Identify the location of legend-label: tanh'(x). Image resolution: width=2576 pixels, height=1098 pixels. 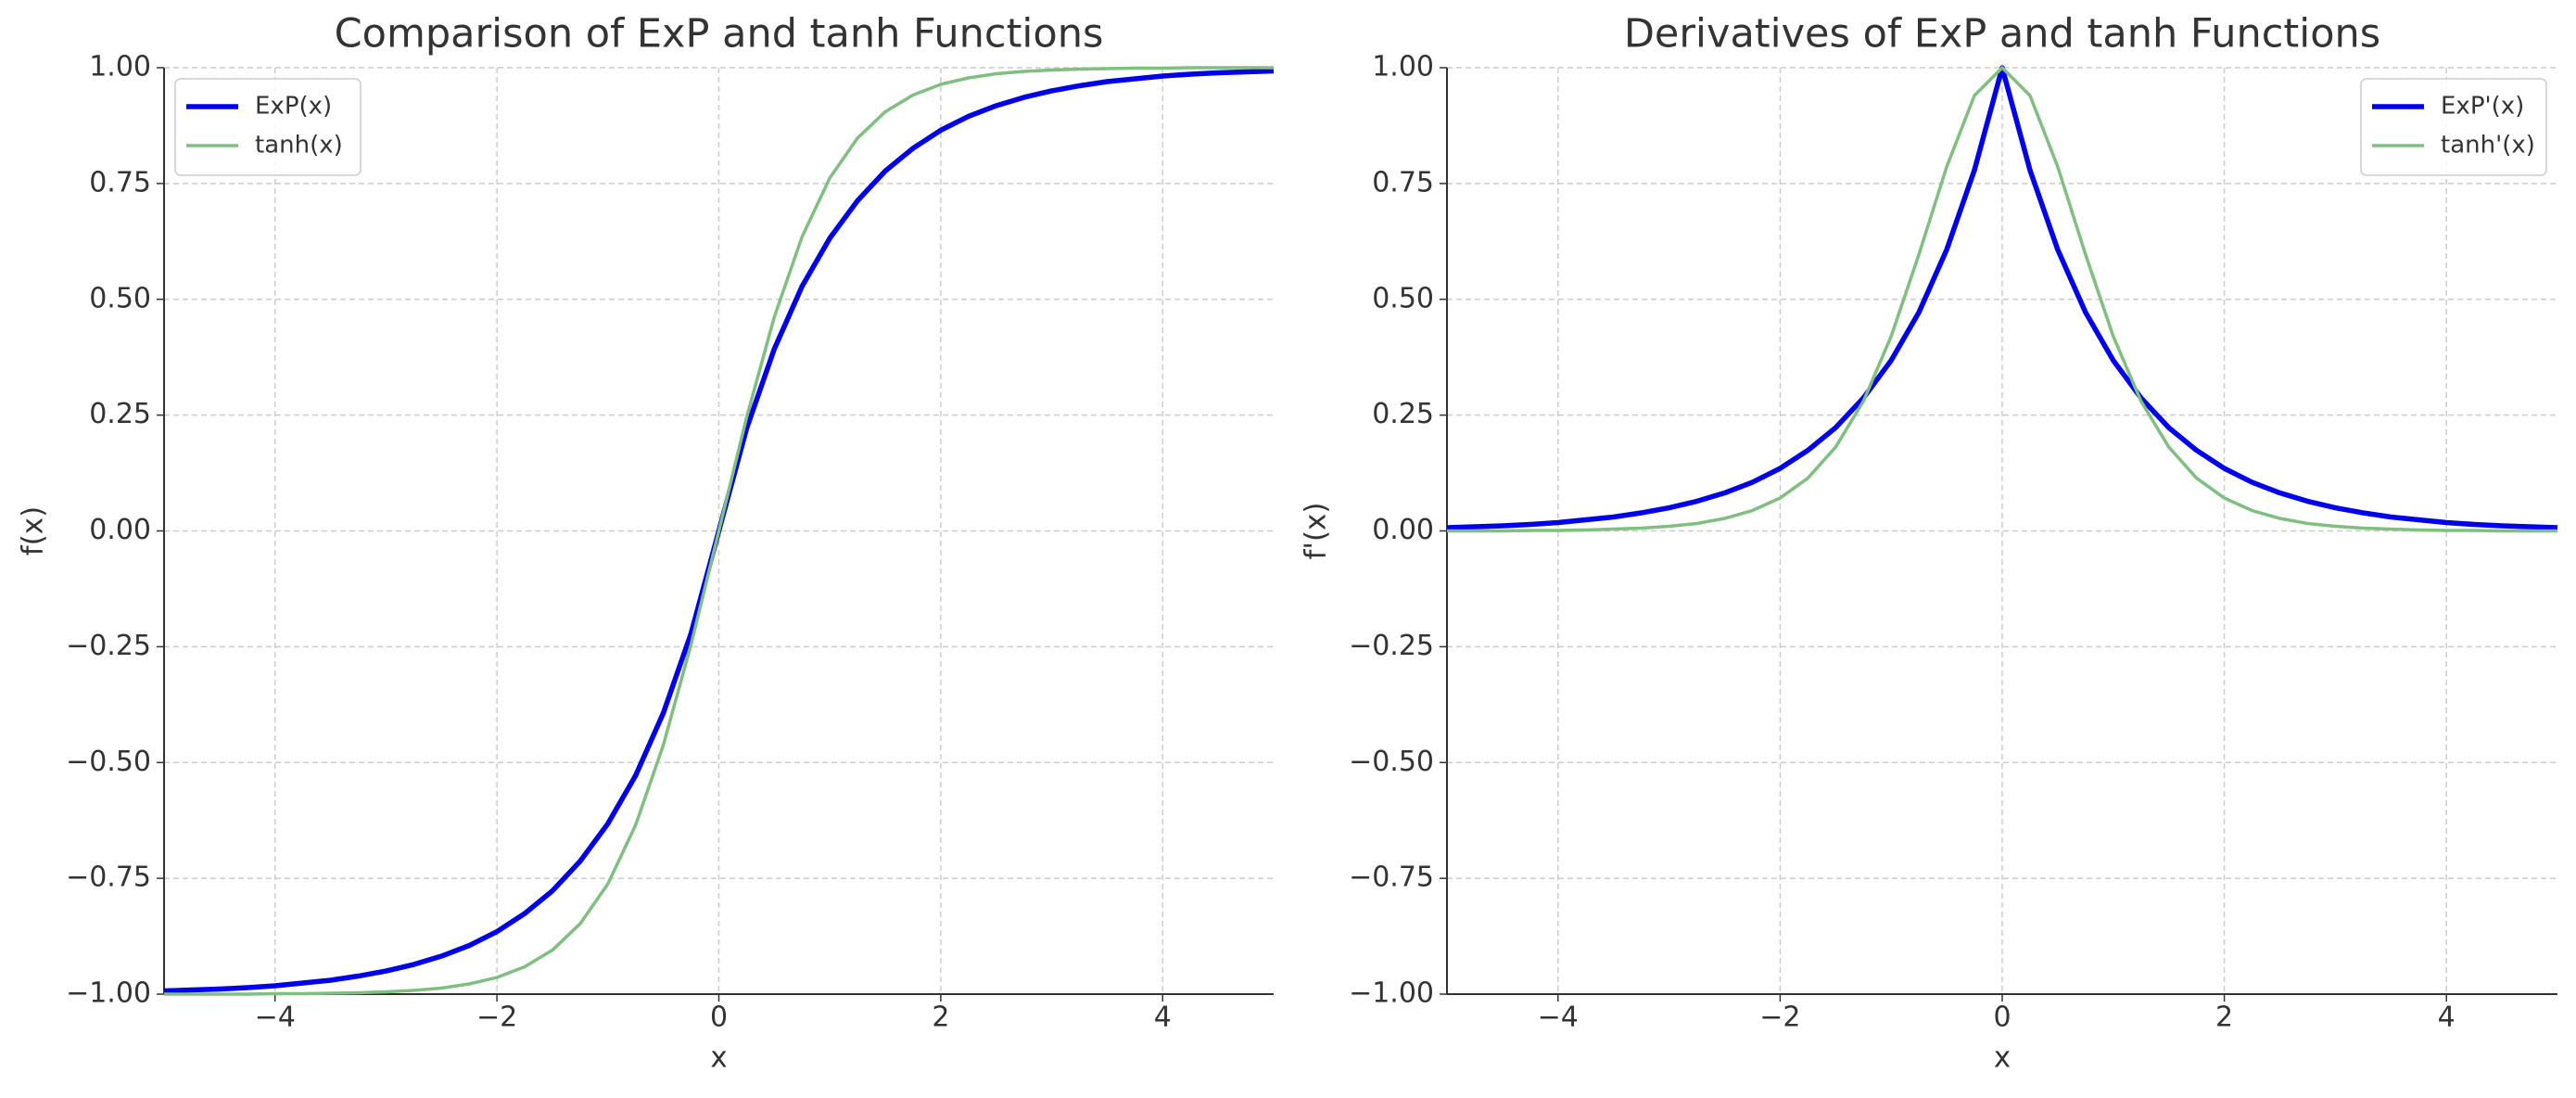
(2488, 146).